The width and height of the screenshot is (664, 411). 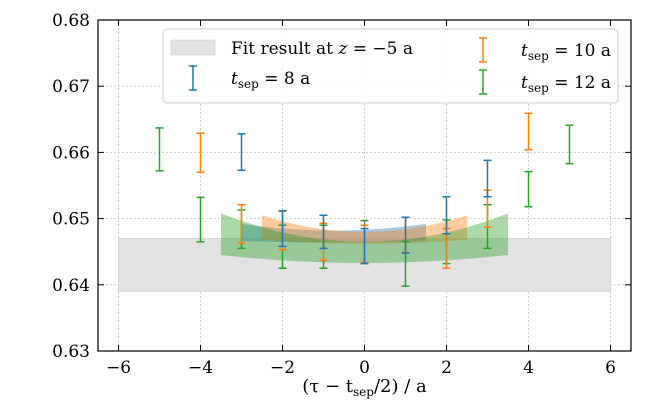 I want to click on y-tick-label: 0.63, so click(x=71, y=352).